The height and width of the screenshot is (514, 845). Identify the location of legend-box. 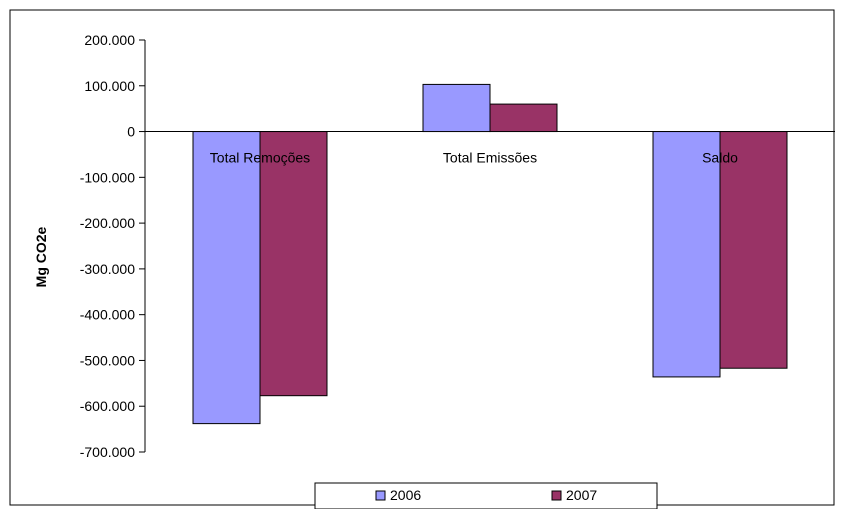
(486, 496).